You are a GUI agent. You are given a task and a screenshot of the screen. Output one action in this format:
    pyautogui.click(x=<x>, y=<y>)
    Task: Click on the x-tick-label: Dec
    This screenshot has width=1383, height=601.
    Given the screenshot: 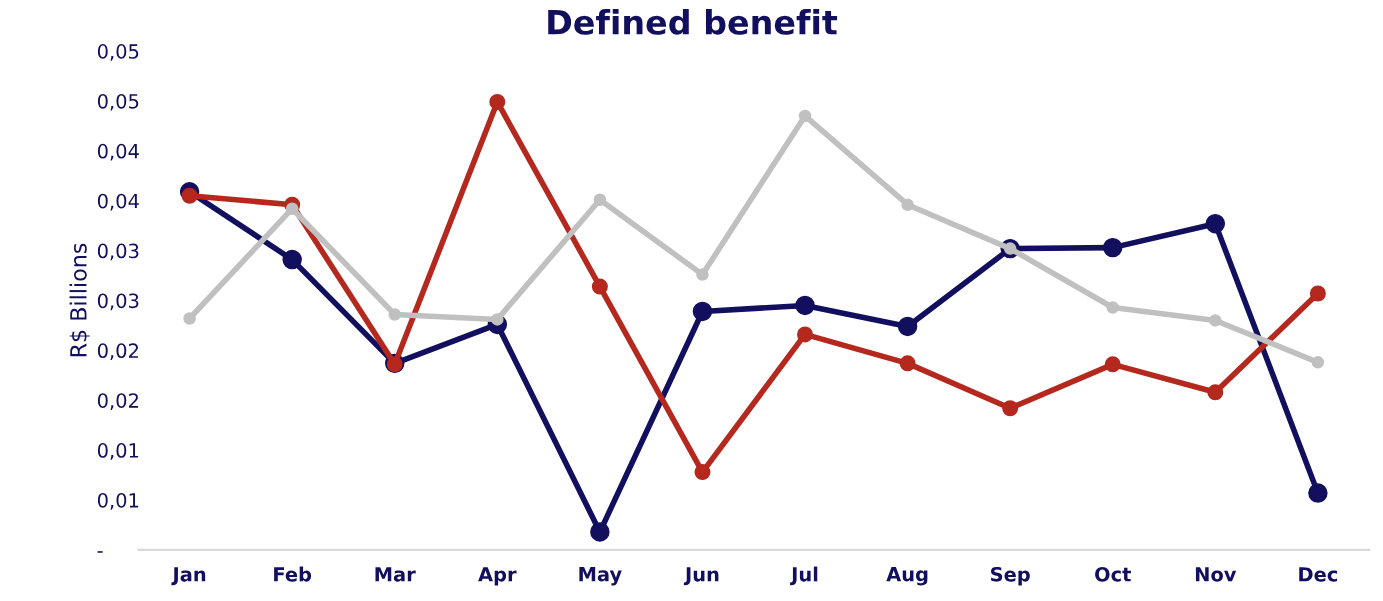 What is the action you would take?
    pyautogui.click(x=1318, y=574)
    